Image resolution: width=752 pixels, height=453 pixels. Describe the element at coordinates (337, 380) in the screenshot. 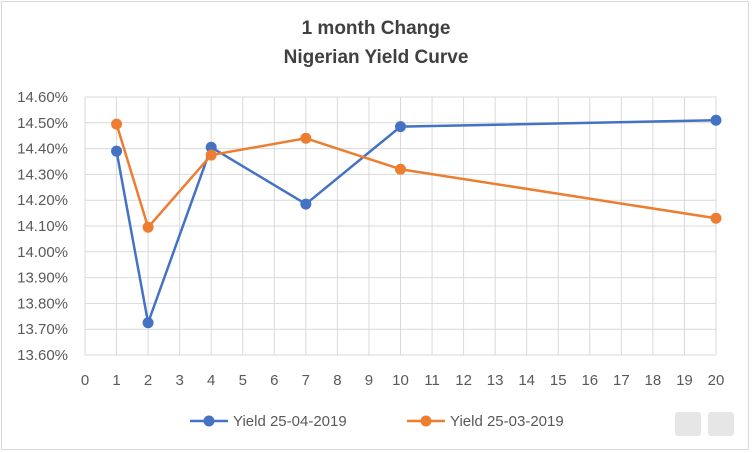

I see `x-tick-label: 8` at that location.